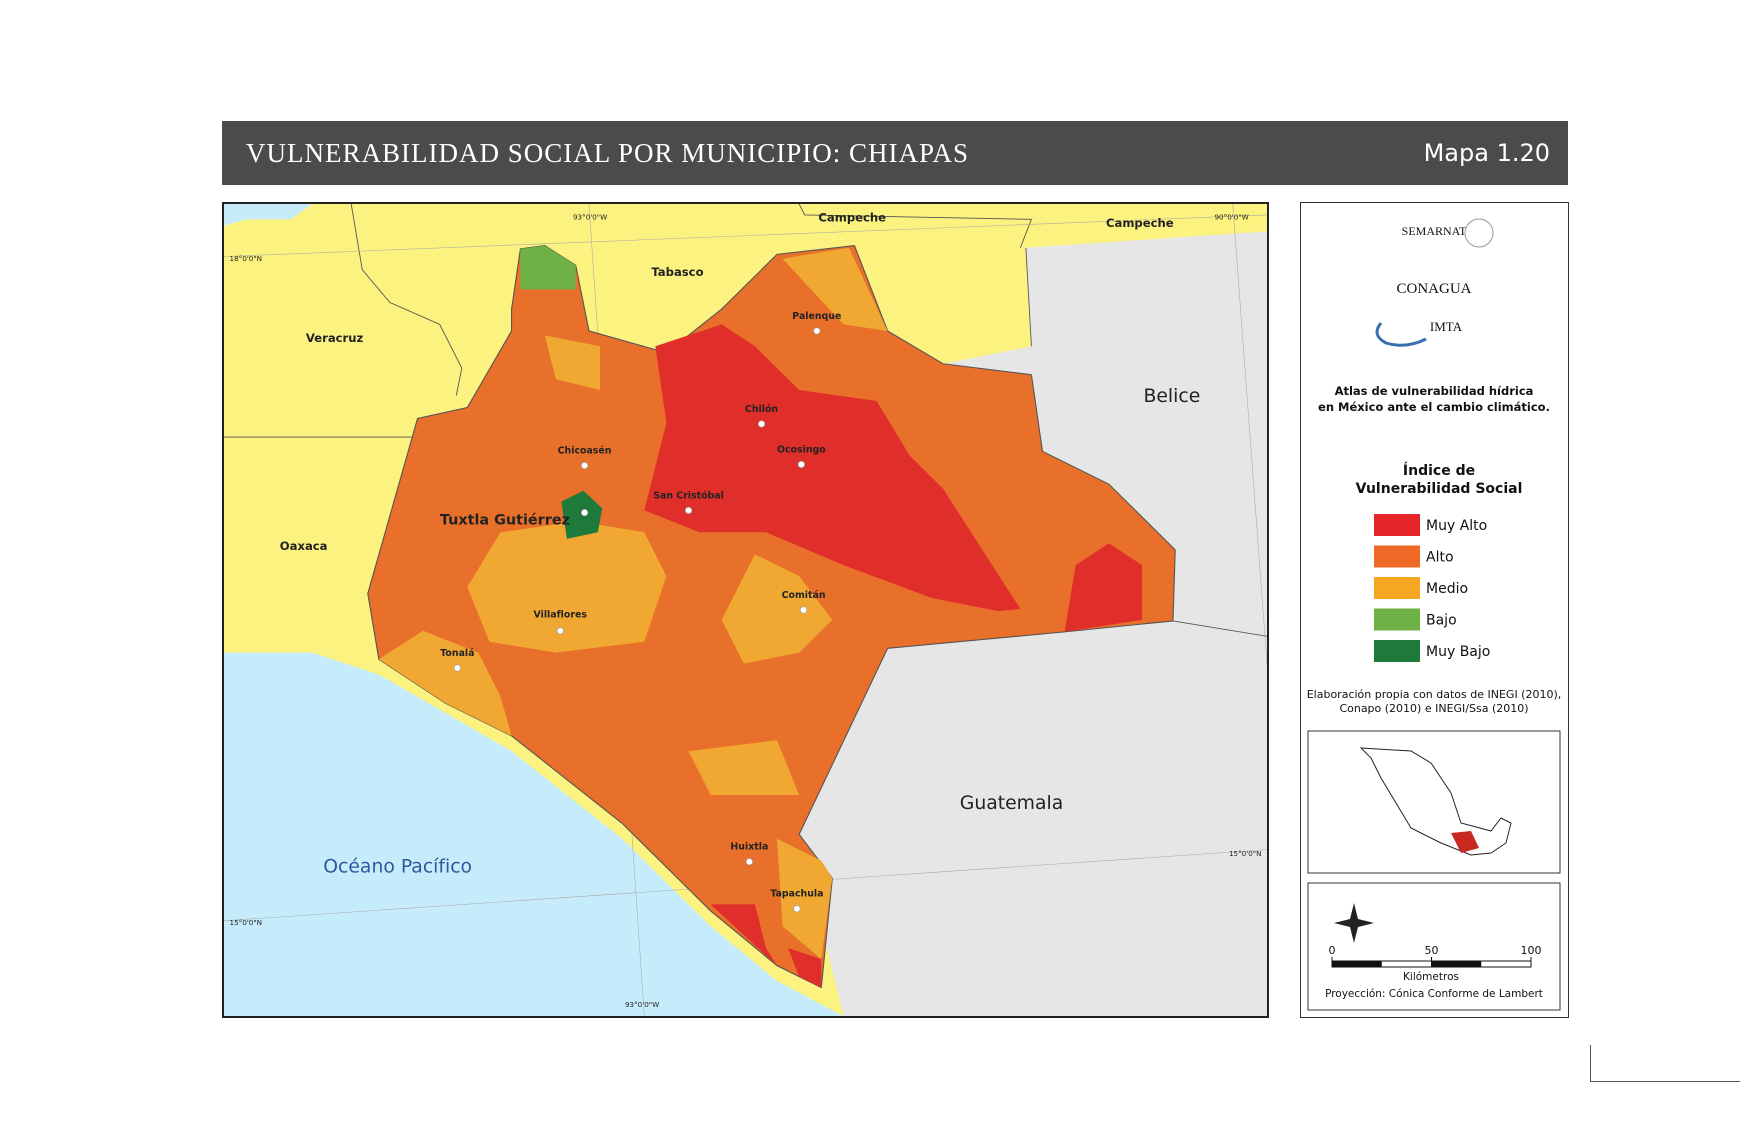 The image size is (1740, 1125). Describe the element at coordinates (801, 449) in the screenshot. I see `city-label: Ocosingo` at that location.